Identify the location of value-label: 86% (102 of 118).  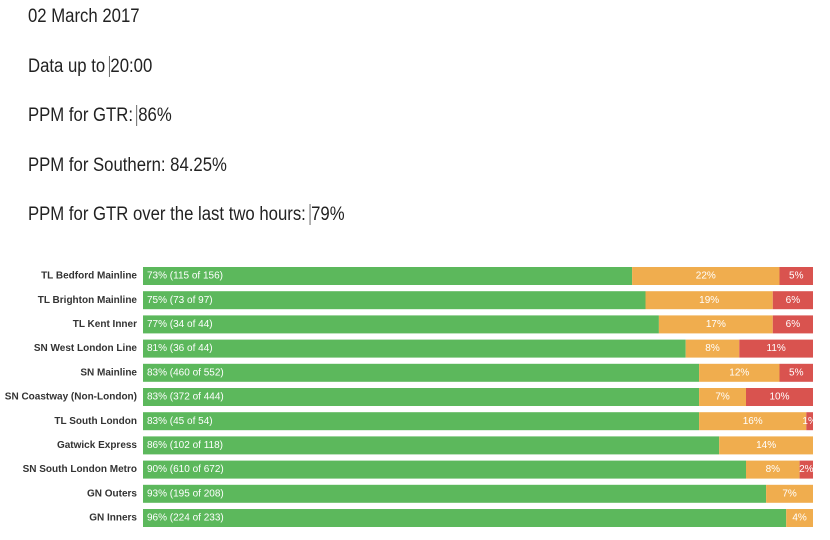
(185, 445).